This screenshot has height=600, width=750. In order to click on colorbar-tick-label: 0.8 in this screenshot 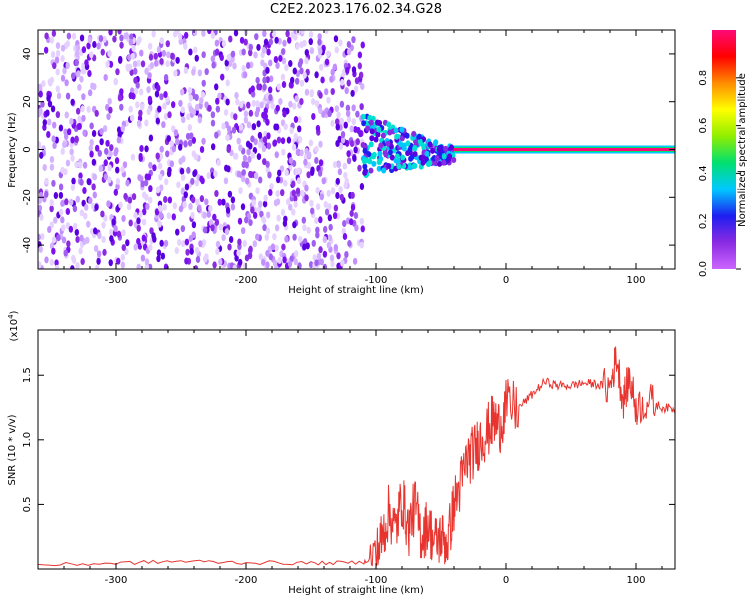, I will do `click(703, 78)`.